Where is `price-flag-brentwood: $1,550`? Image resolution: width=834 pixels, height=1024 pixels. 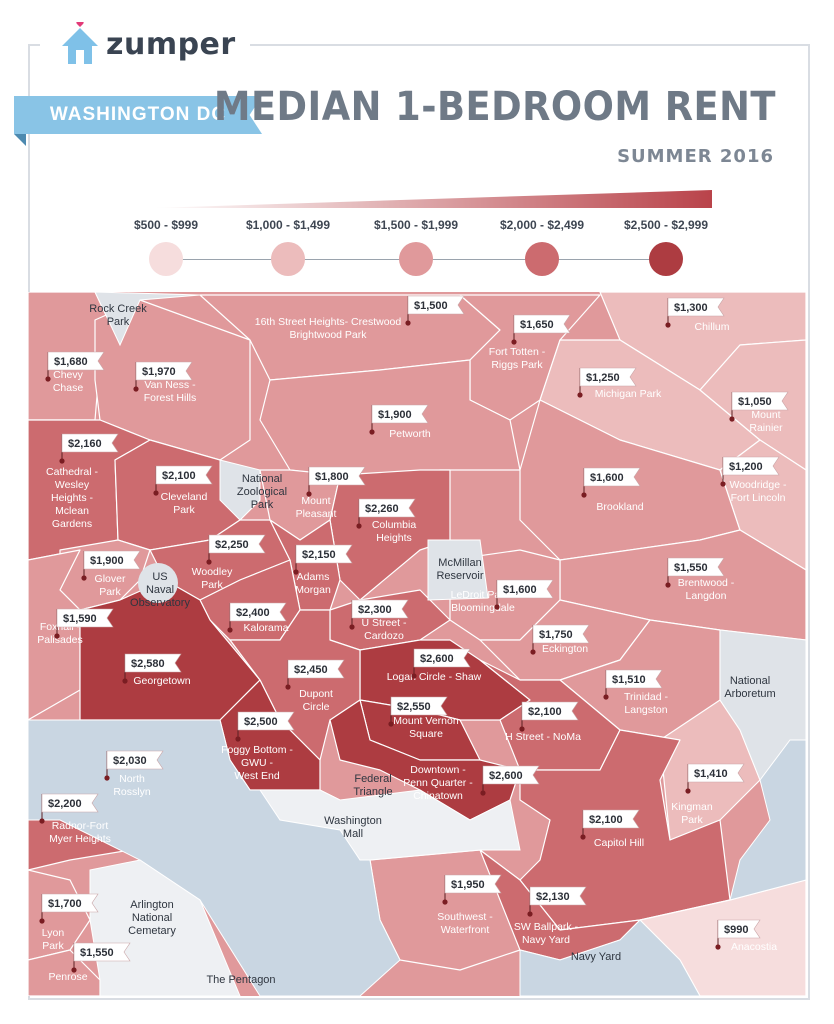 price-flag-brentwood: $1,550 is located at coordinates (695, 572).